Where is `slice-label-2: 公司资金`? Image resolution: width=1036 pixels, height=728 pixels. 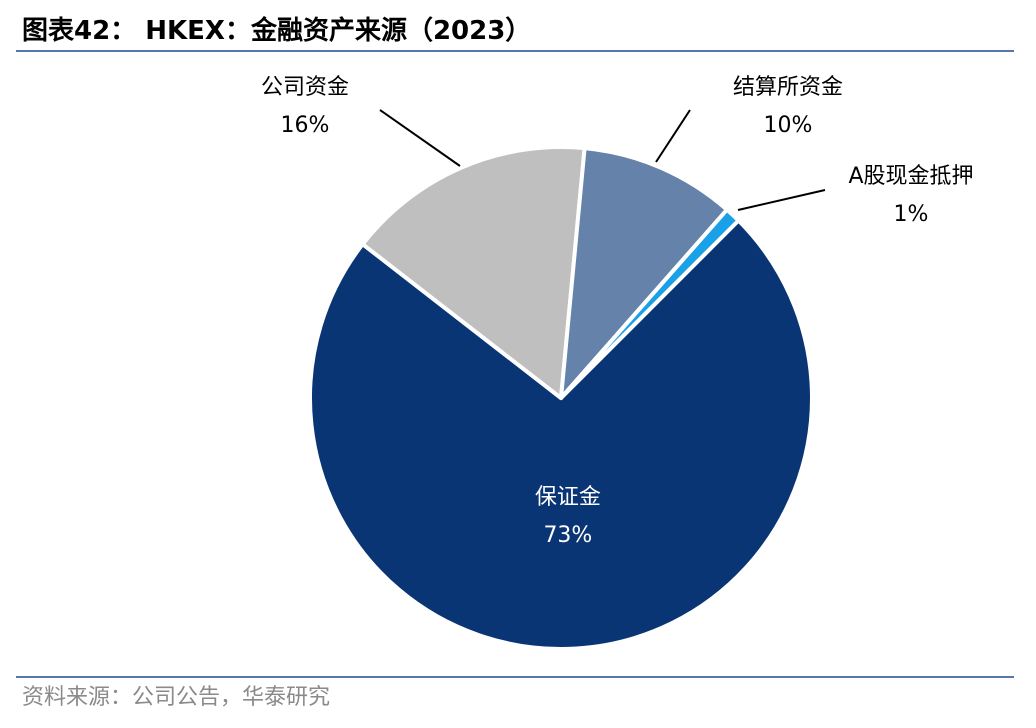
slice-label-2: 公司资金 is located at coordinates (305, 87).